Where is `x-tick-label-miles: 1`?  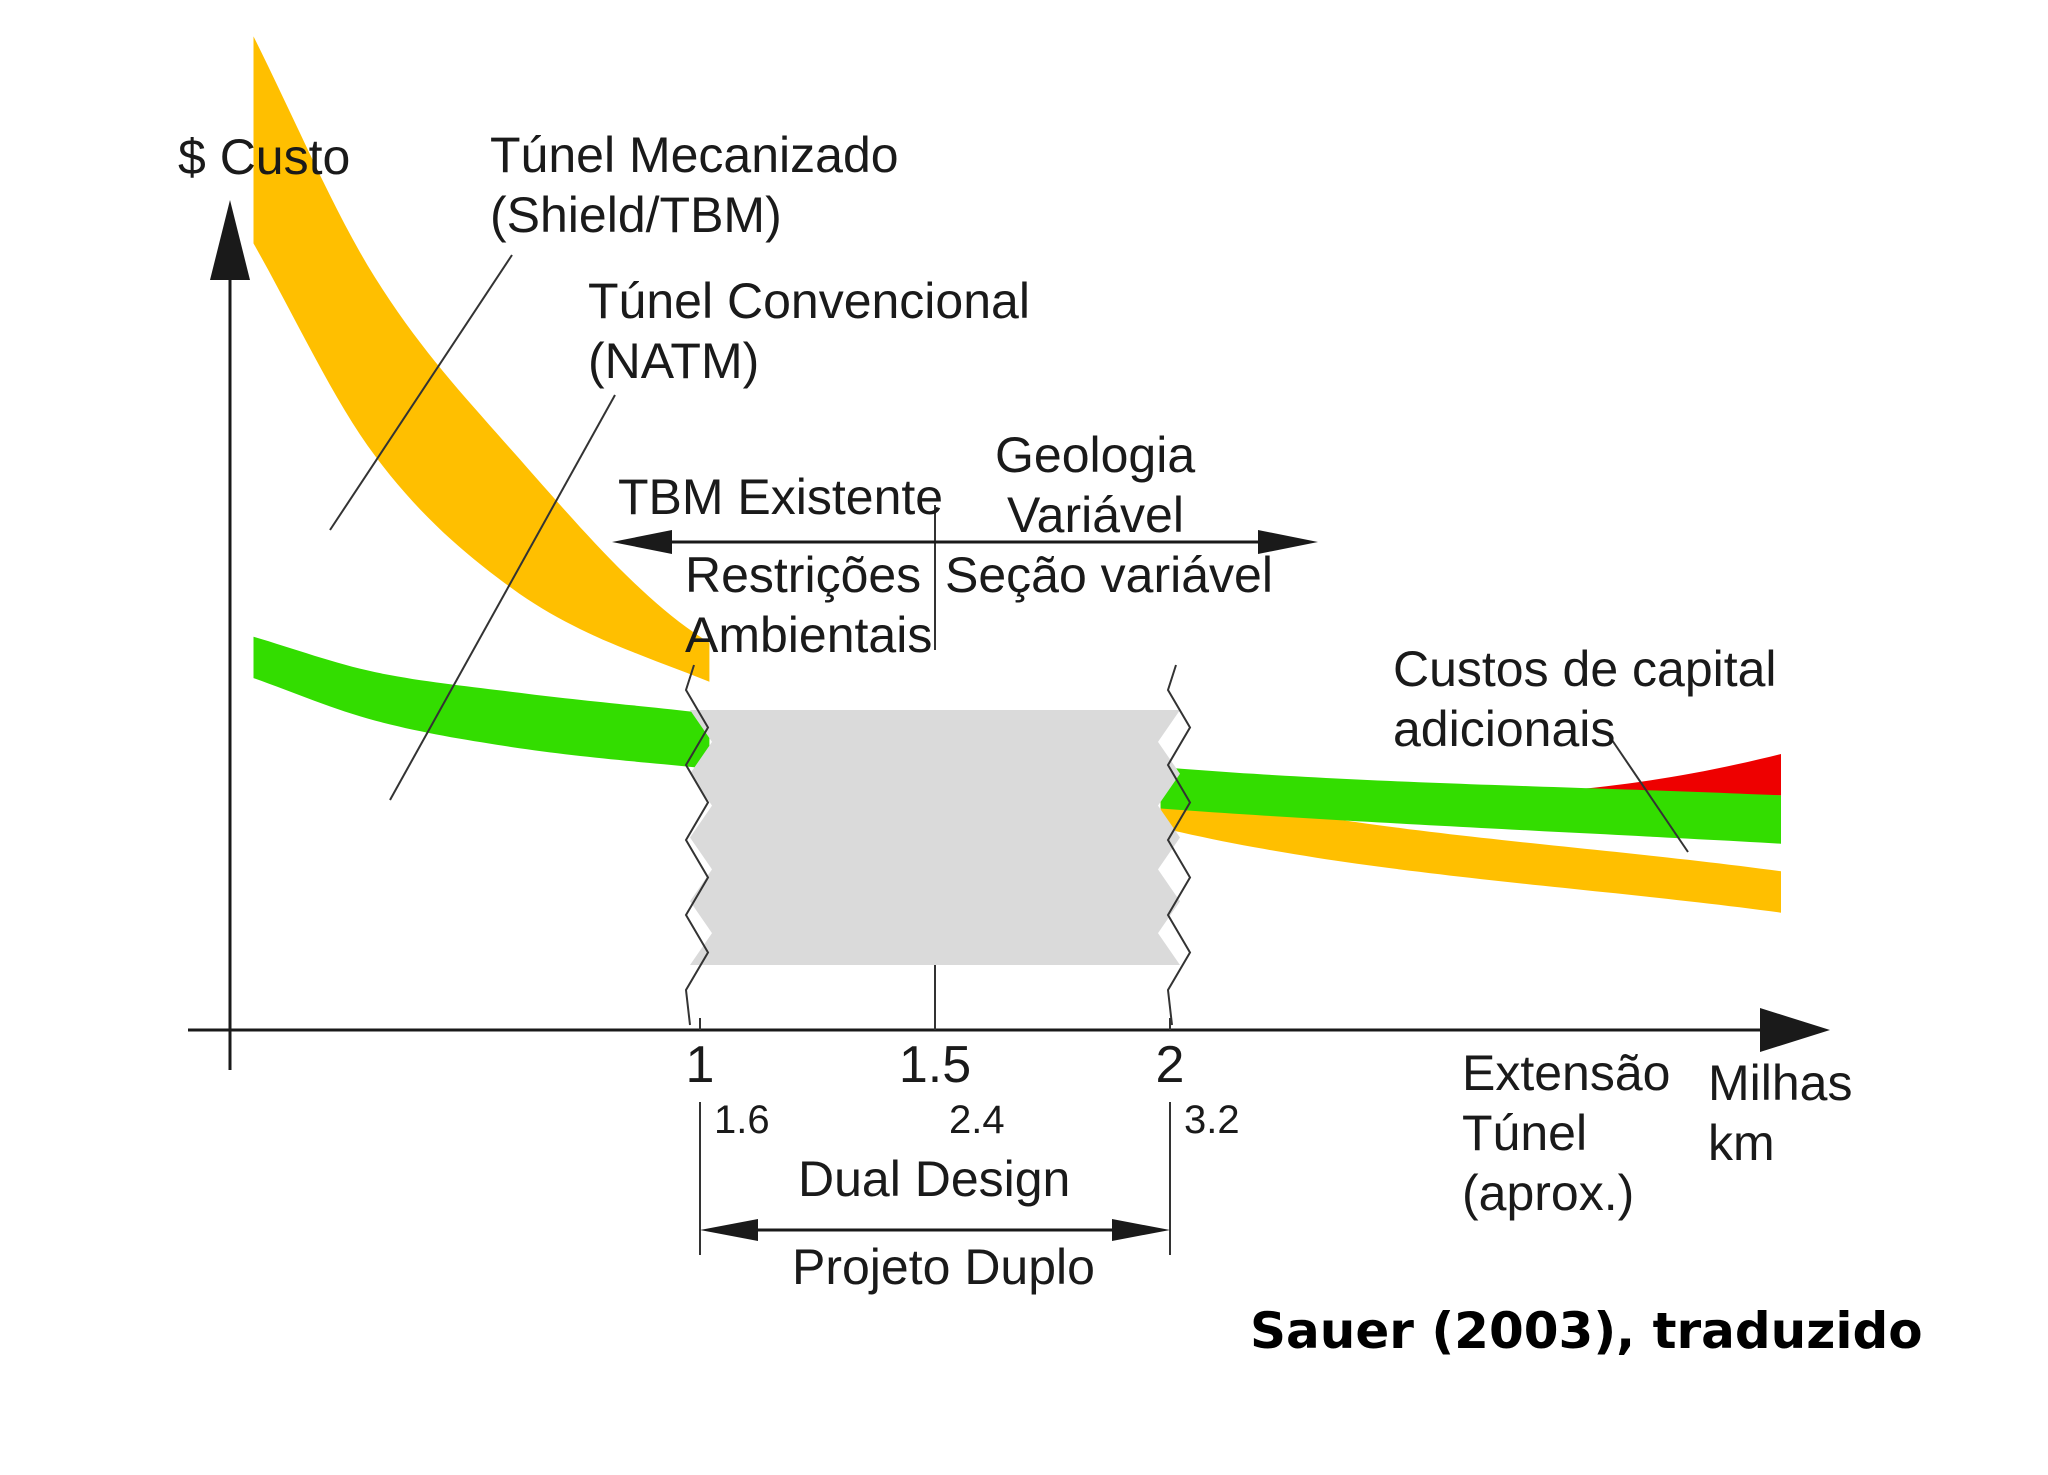
x-tick-label-miles: 1 is located at coordinates (700, 1065).